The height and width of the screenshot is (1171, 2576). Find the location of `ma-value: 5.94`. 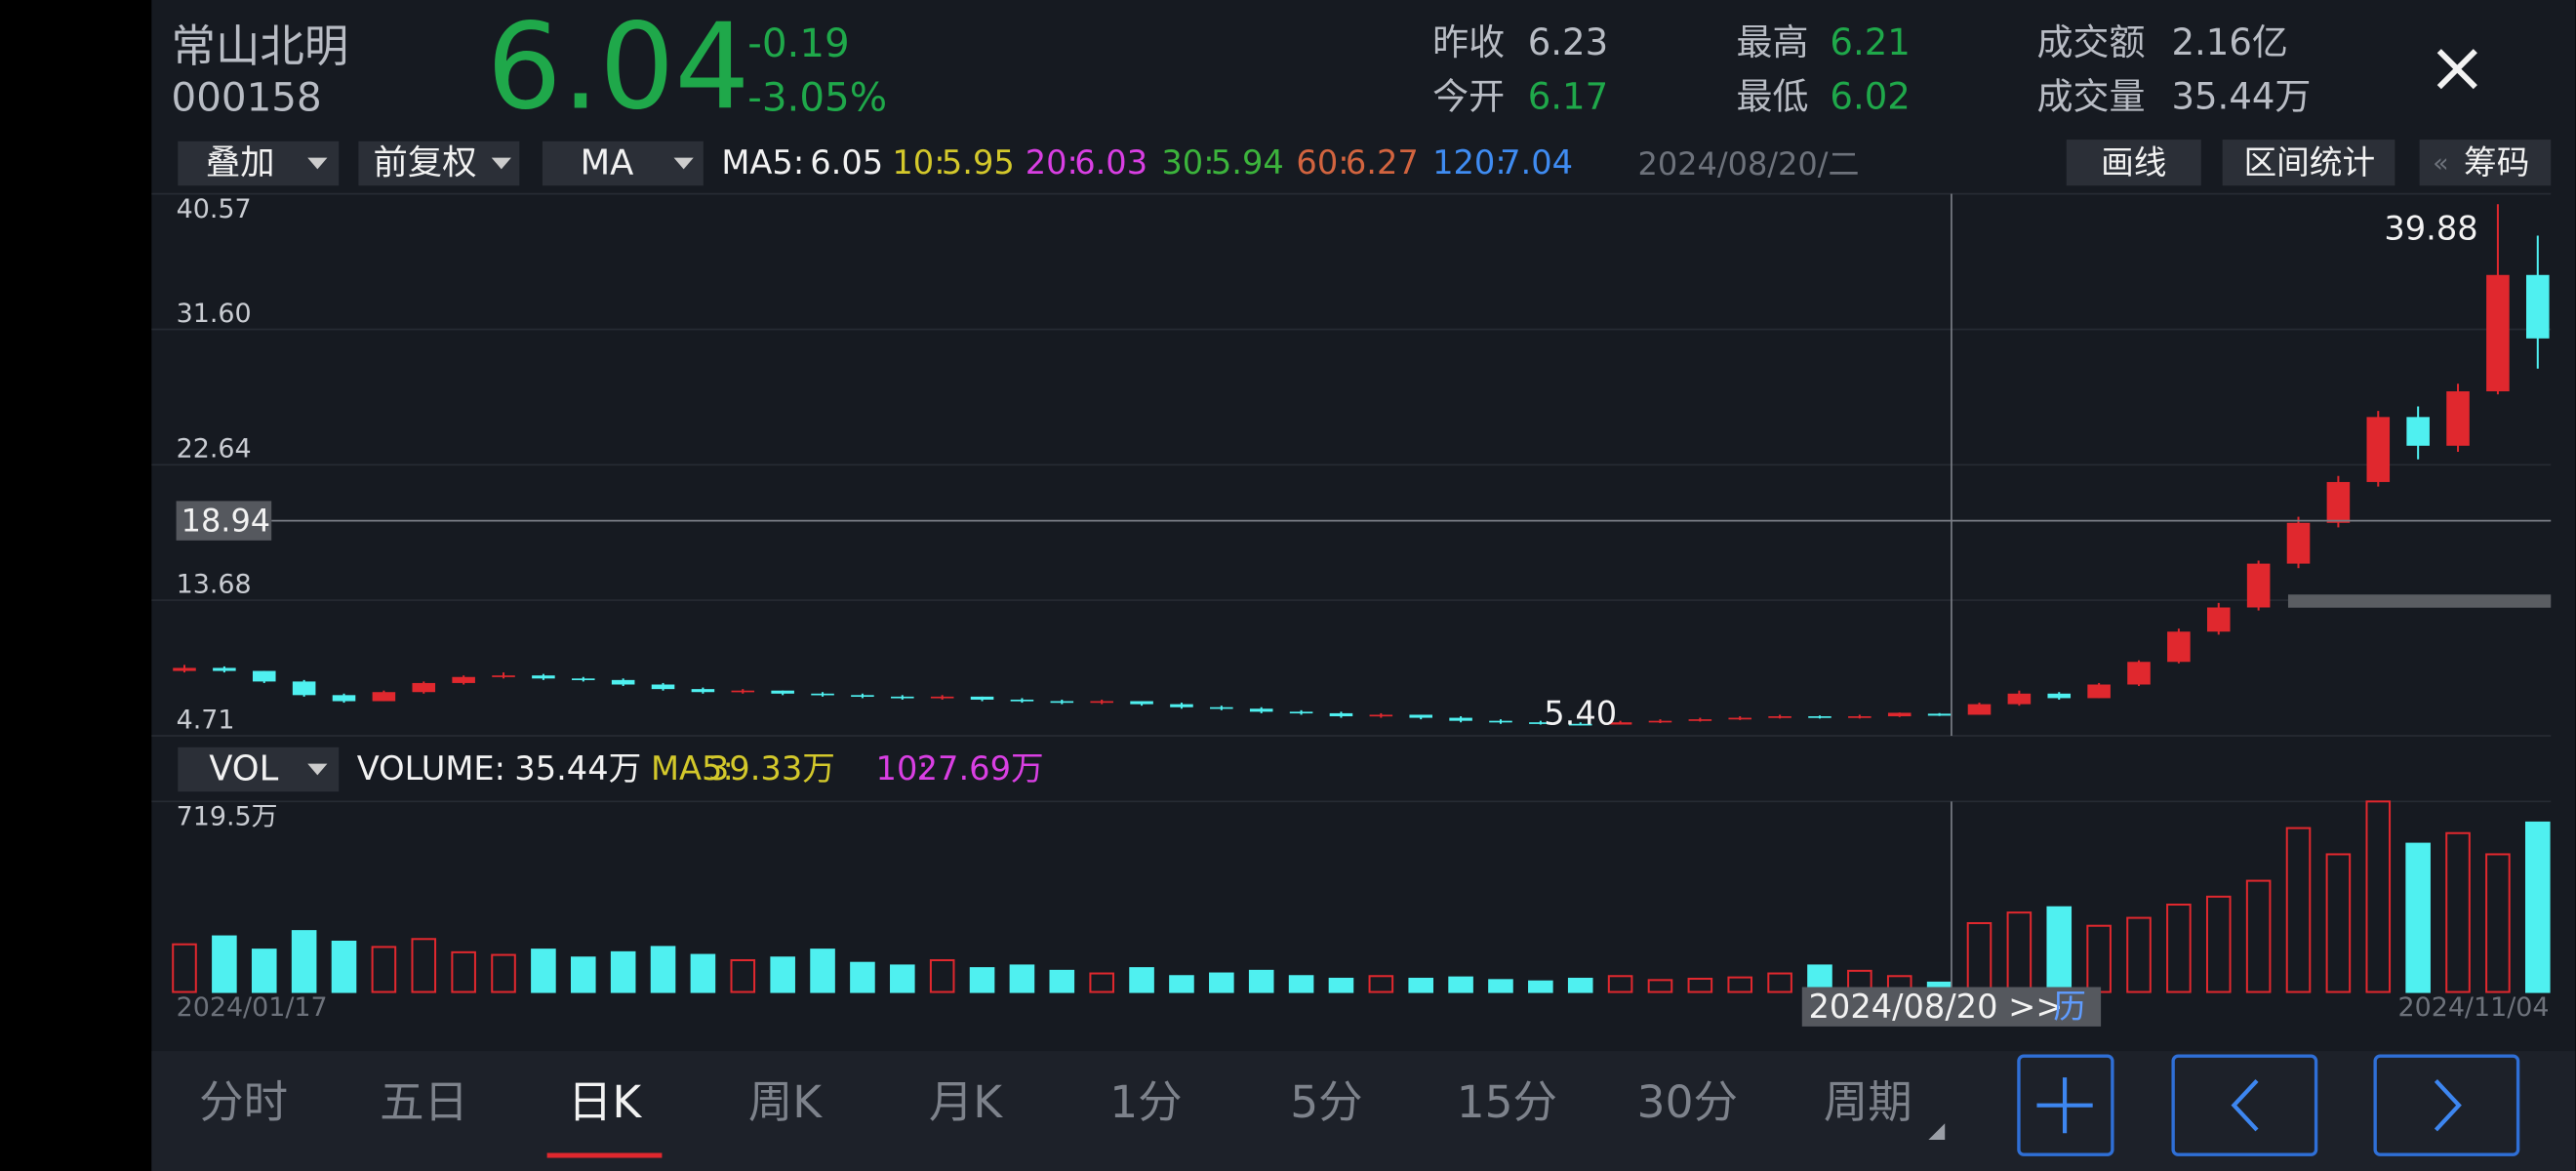

ma-value: 5.94 is located at coordinates (1247, 162).